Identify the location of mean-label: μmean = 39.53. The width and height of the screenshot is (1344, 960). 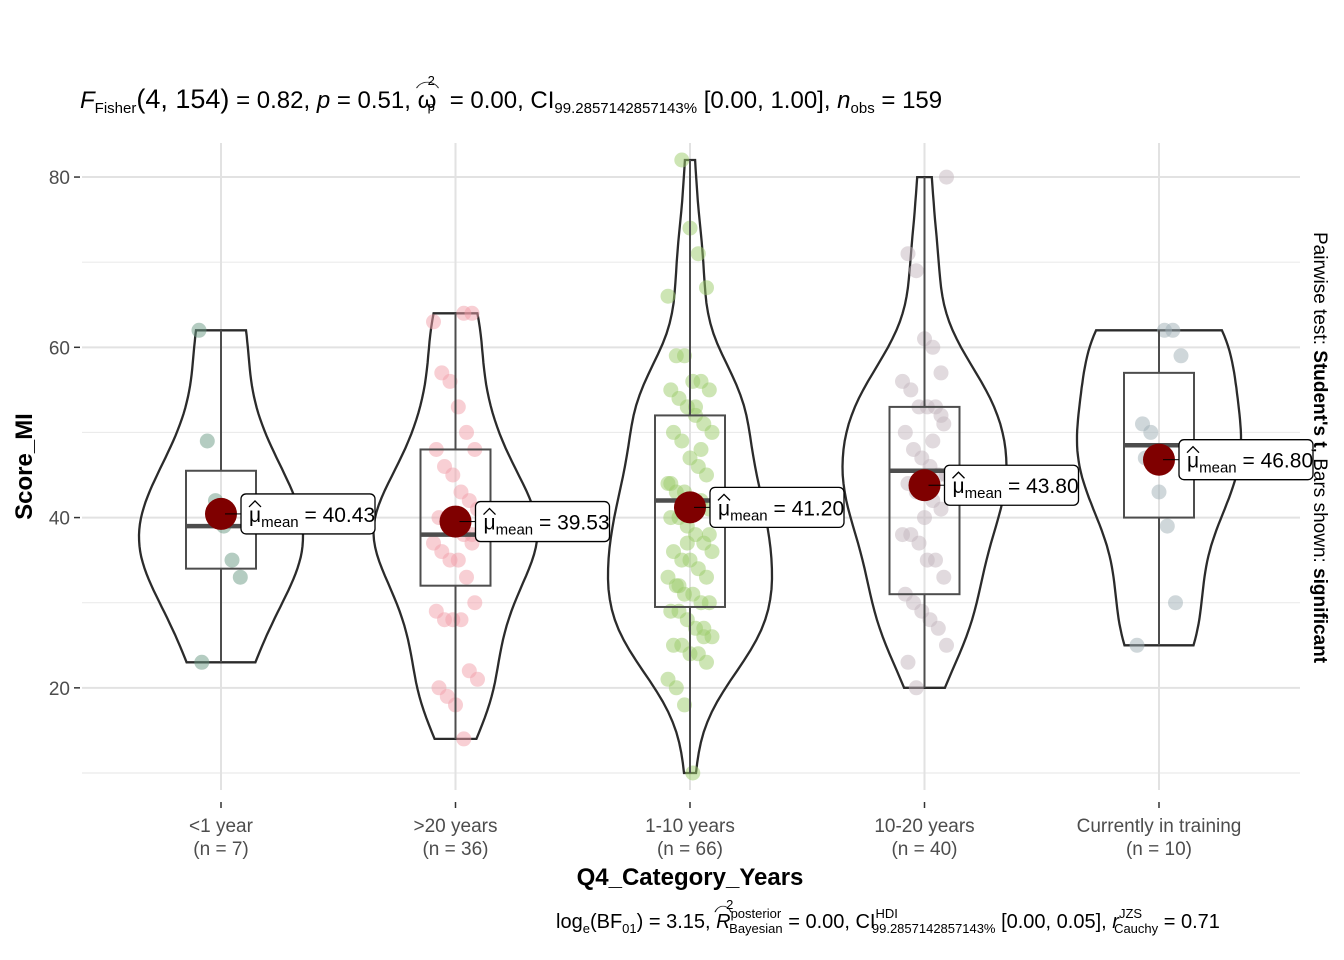
(535, 521).